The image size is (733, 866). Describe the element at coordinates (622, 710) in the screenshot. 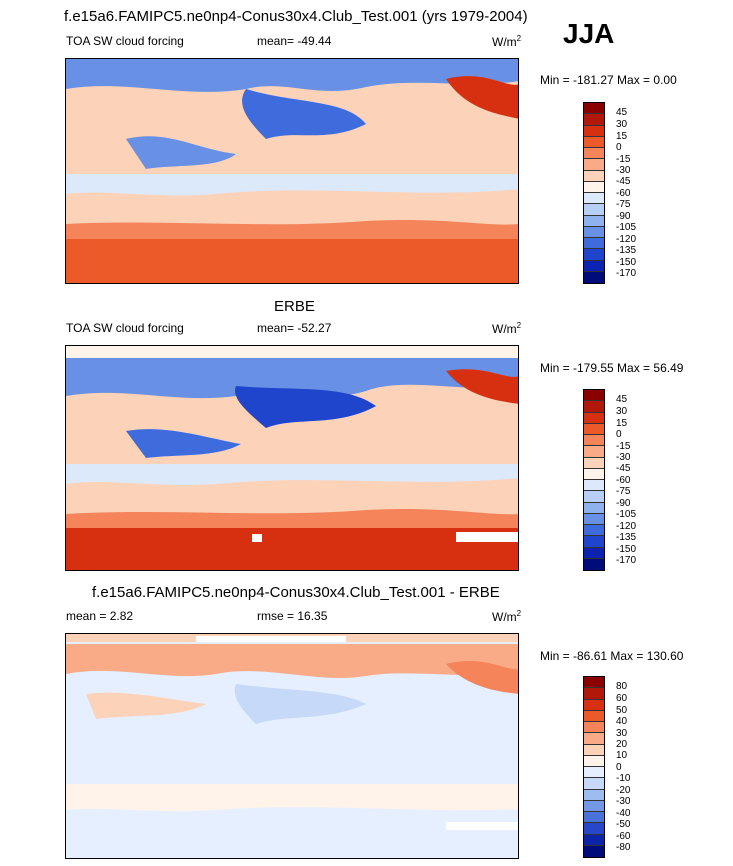

I see `panel3-cbar-label: 50` at that location.